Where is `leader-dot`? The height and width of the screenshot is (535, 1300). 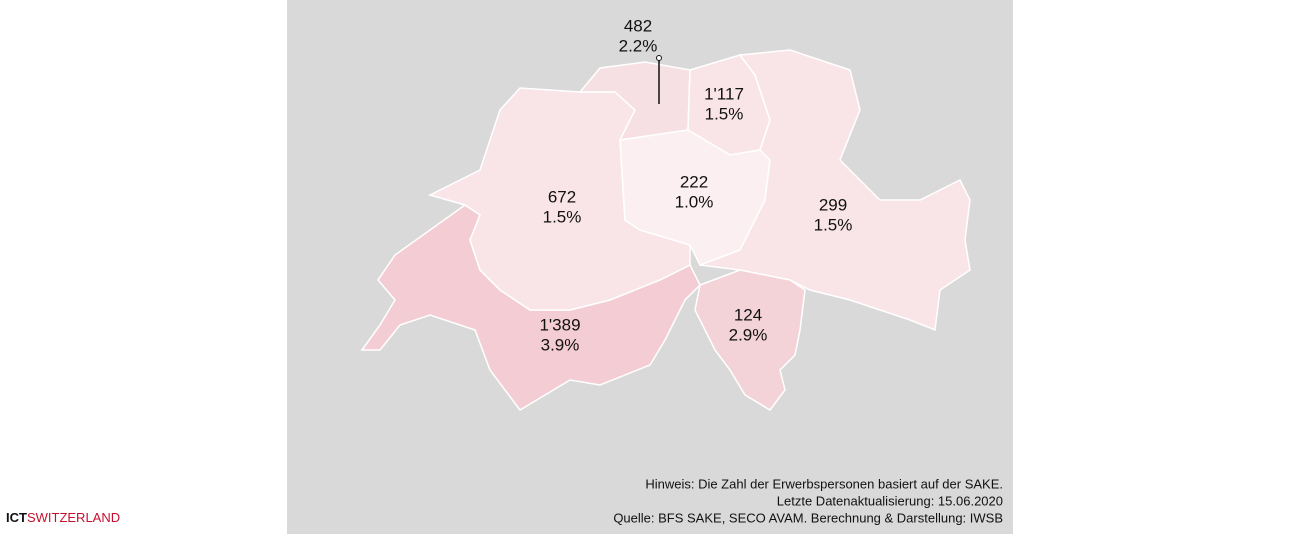
leader-dot is located at coordinates (659, 58).